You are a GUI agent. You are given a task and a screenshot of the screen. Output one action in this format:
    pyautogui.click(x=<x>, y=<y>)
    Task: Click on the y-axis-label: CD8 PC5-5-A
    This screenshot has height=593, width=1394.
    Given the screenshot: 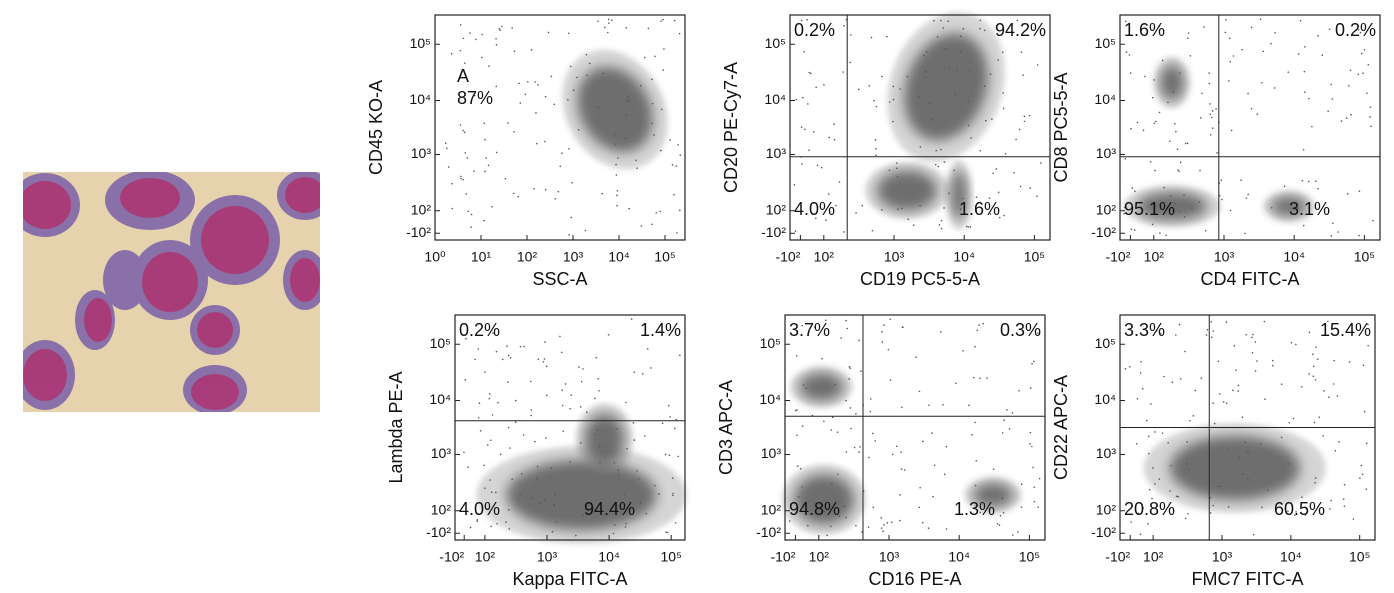 What is the action you would take?
    pyautogui.click(x=1061, y=127)
    